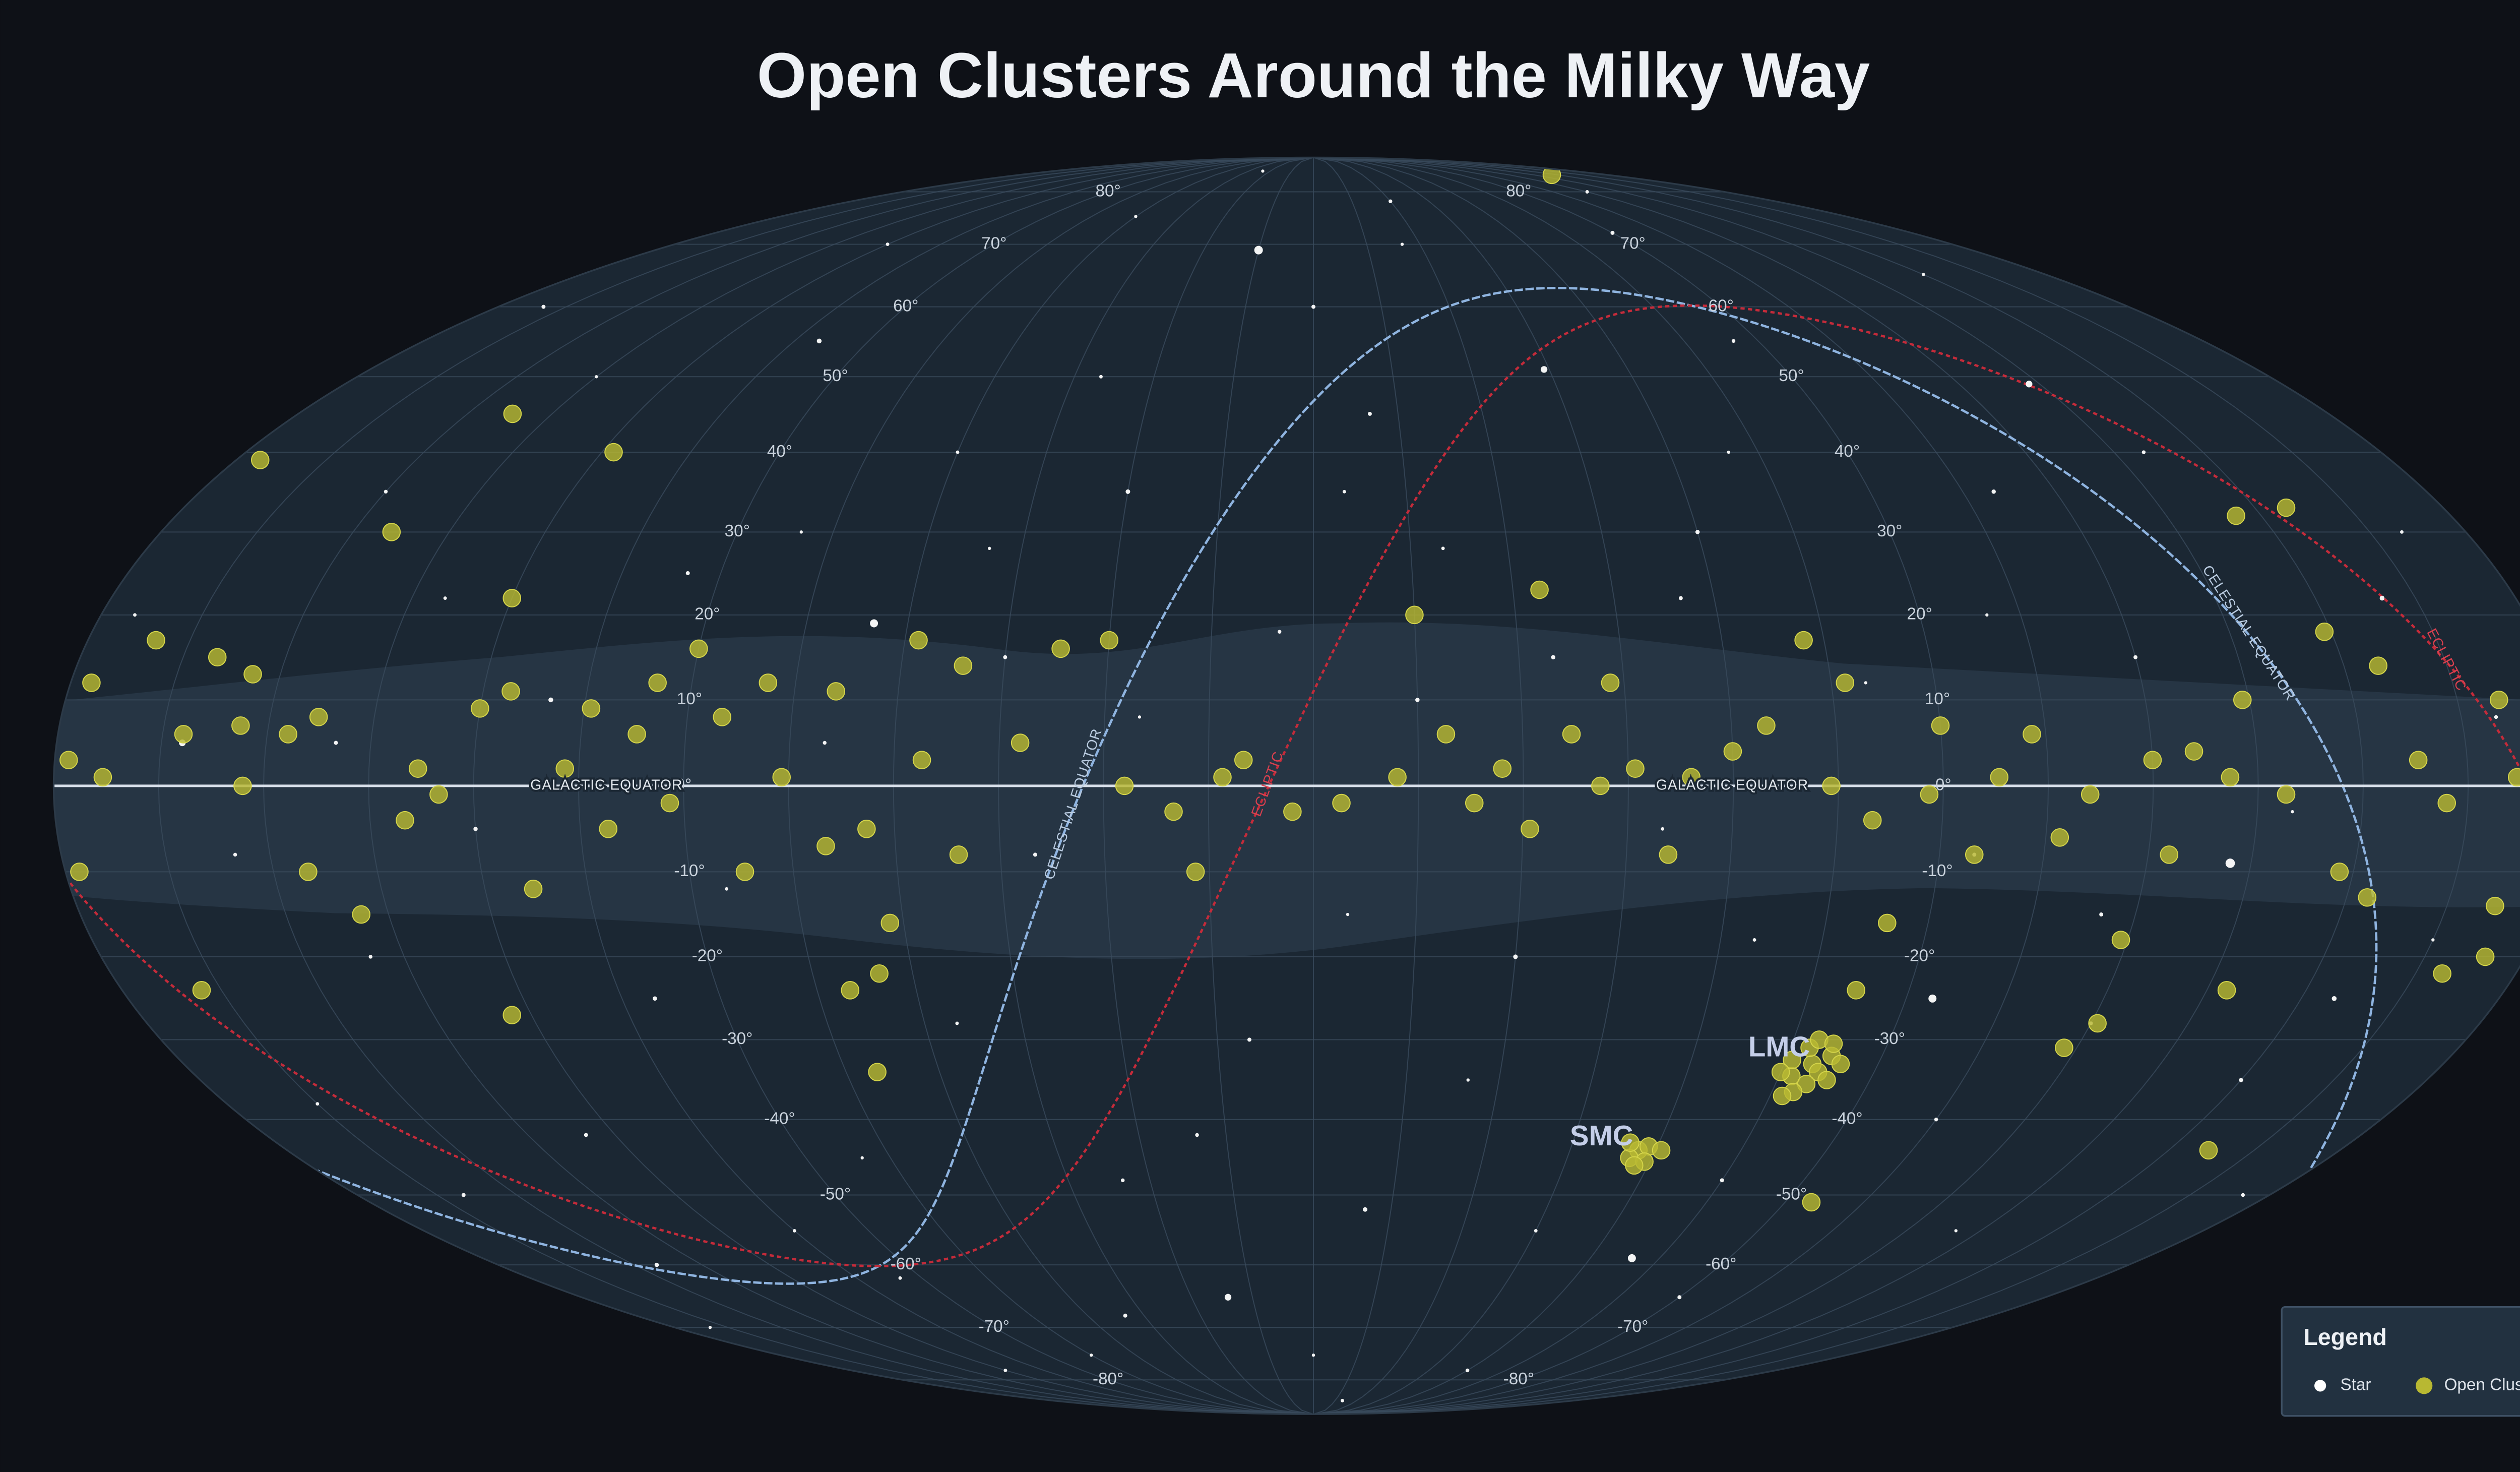  I want to click on legend: Legend Star Open Cluster, so click(2400, 1361).